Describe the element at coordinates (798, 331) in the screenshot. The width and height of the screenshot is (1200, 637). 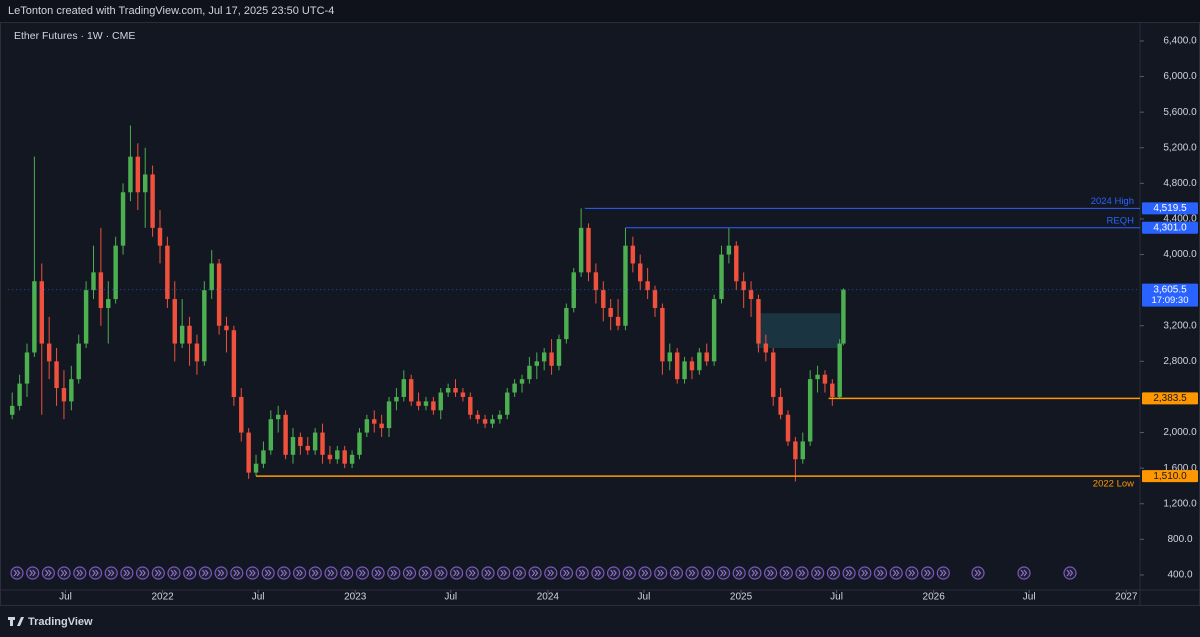
I see `zone` at that location.